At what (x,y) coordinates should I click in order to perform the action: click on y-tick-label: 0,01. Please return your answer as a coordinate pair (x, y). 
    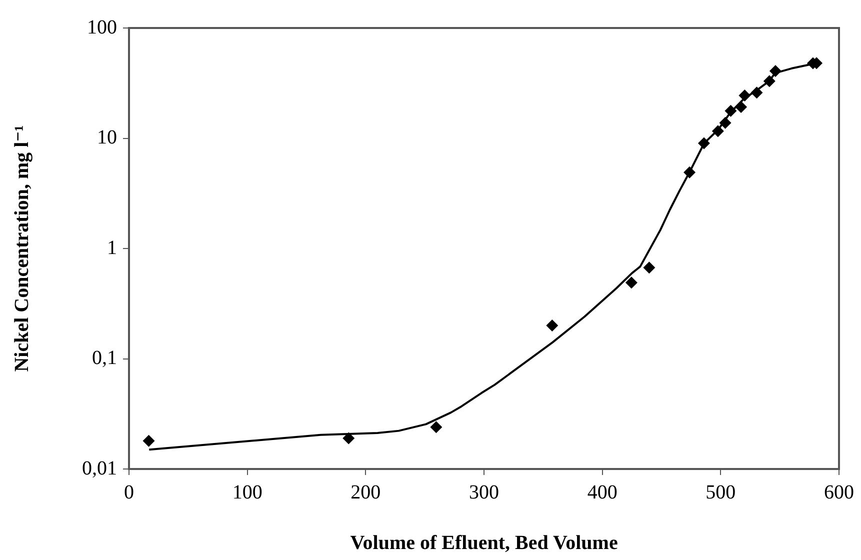
    Looking at the image, I should click on (99, 468).